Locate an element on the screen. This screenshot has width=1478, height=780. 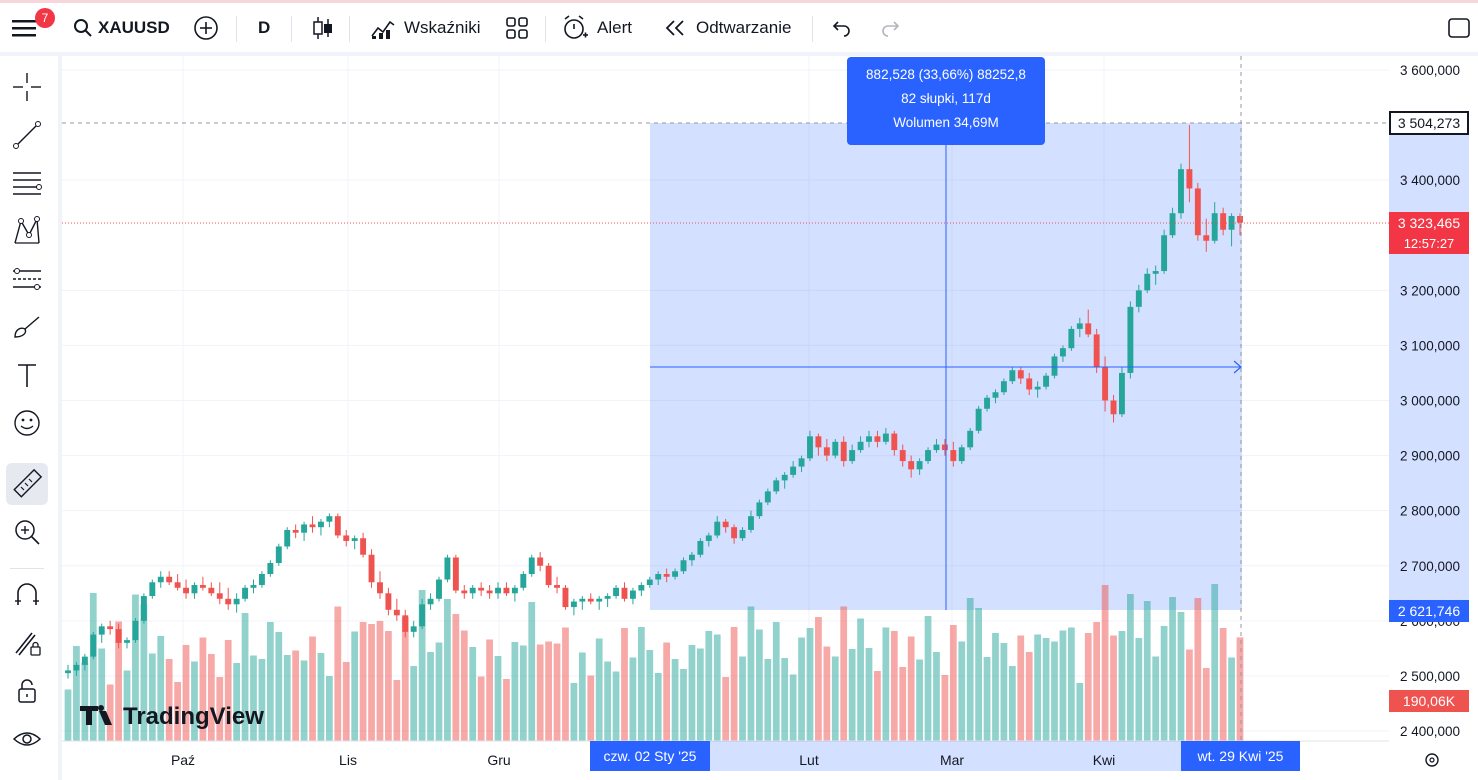
undo-icon is located at coordinates (841, 28).